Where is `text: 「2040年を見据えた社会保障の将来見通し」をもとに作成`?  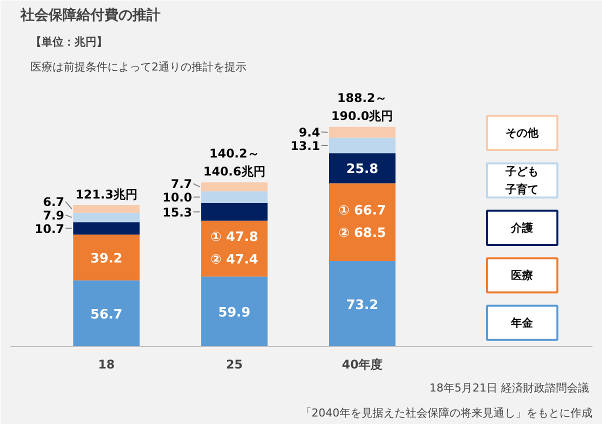
text: 「2040年を見据えた社会保障の将来見通し」をもとに作成 is located at coordinates (446, 413).